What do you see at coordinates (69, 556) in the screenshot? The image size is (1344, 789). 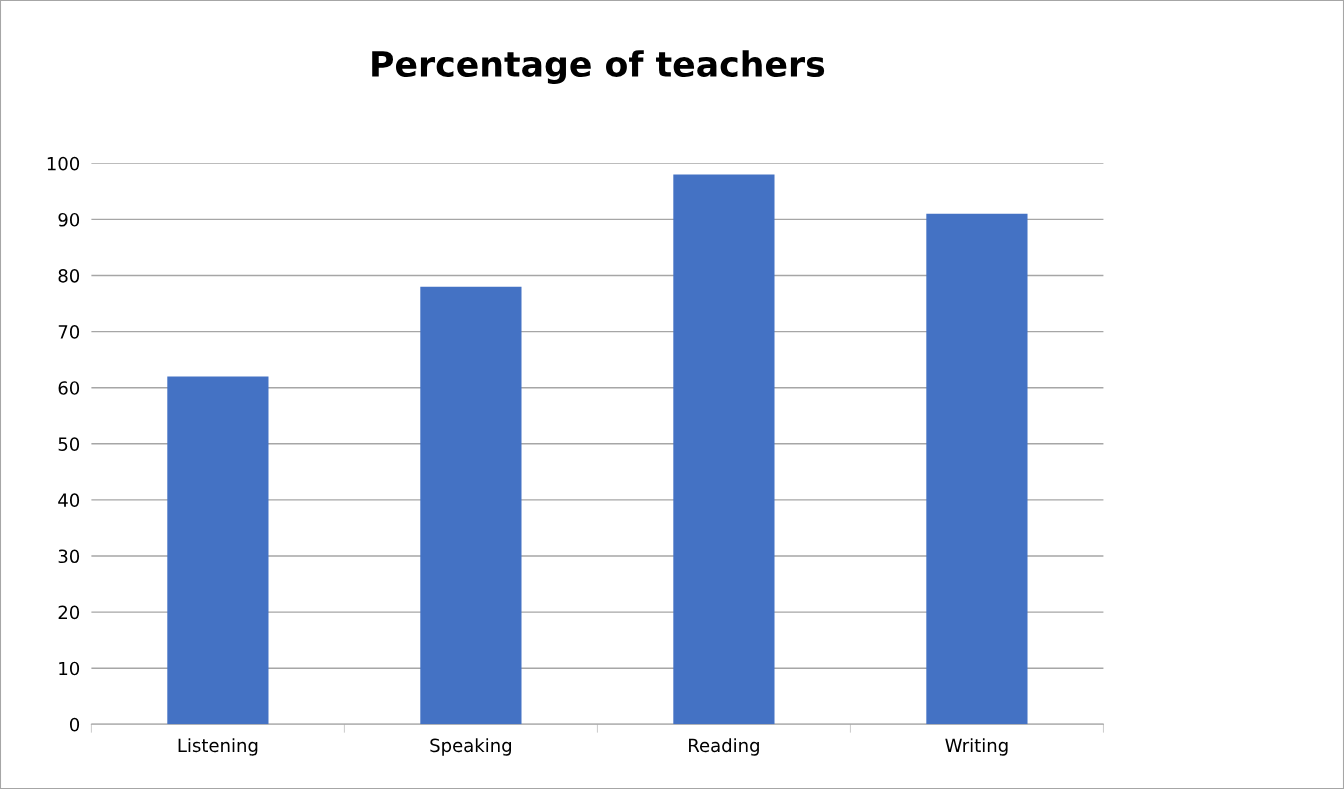 I see `y-tick-label: 30` at bounding box center [69, 556].